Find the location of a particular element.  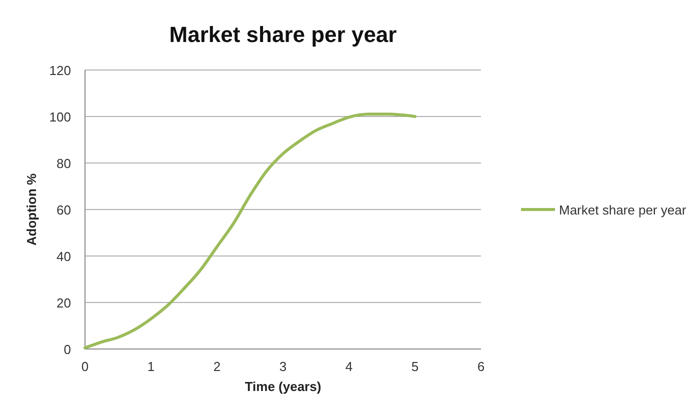

x-axis-title: Time (years) is located at coordinates (283, 386).